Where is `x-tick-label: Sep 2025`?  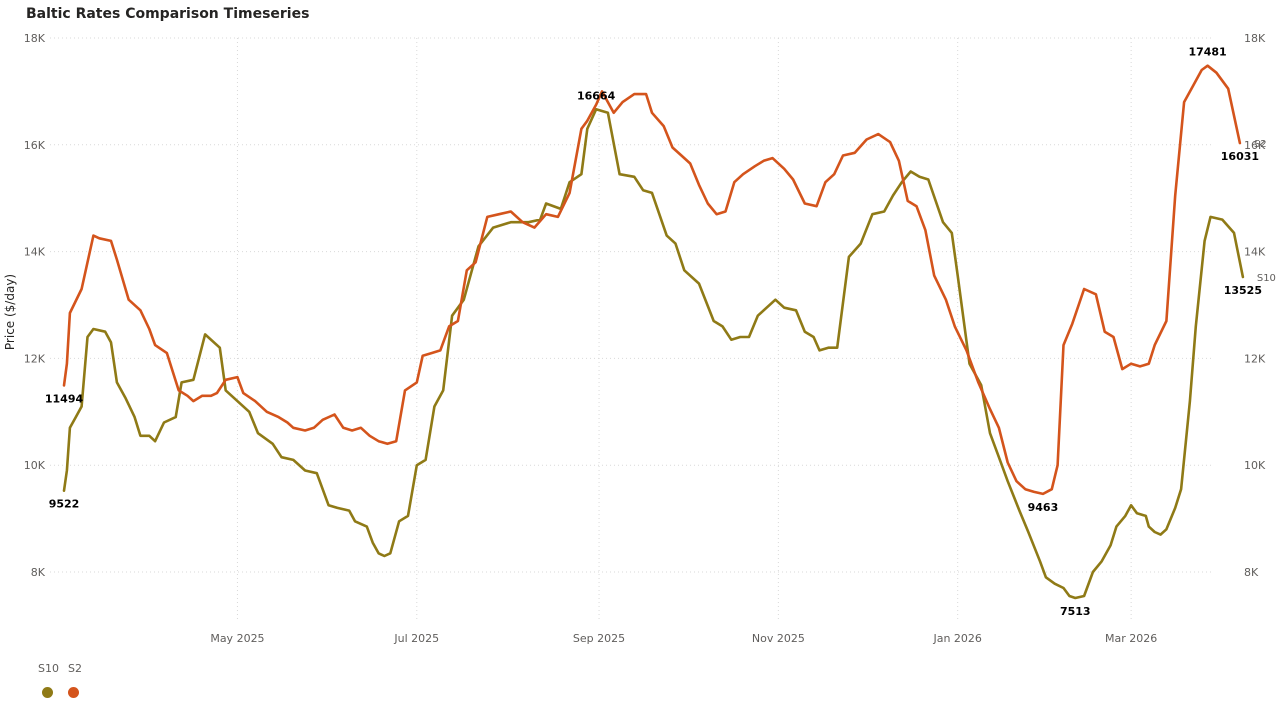
x-tick-label: Sep 2025 is located at coordinates (599, 638).